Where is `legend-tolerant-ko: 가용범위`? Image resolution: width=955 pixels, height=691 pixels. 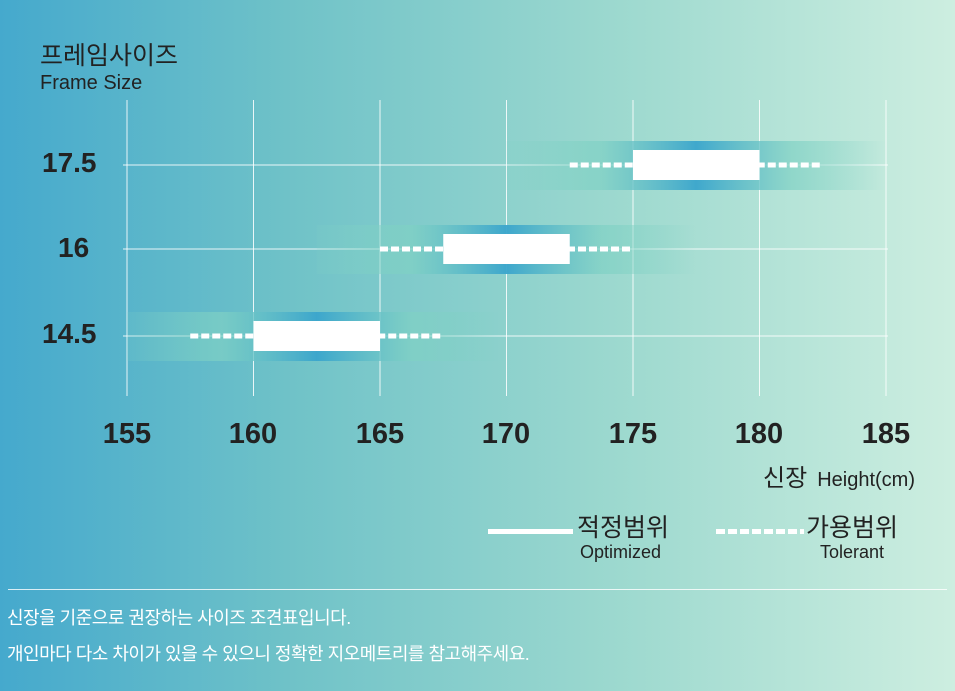
legend-tolerant-ko: 가용범위 is located at coordinates (852, 528).